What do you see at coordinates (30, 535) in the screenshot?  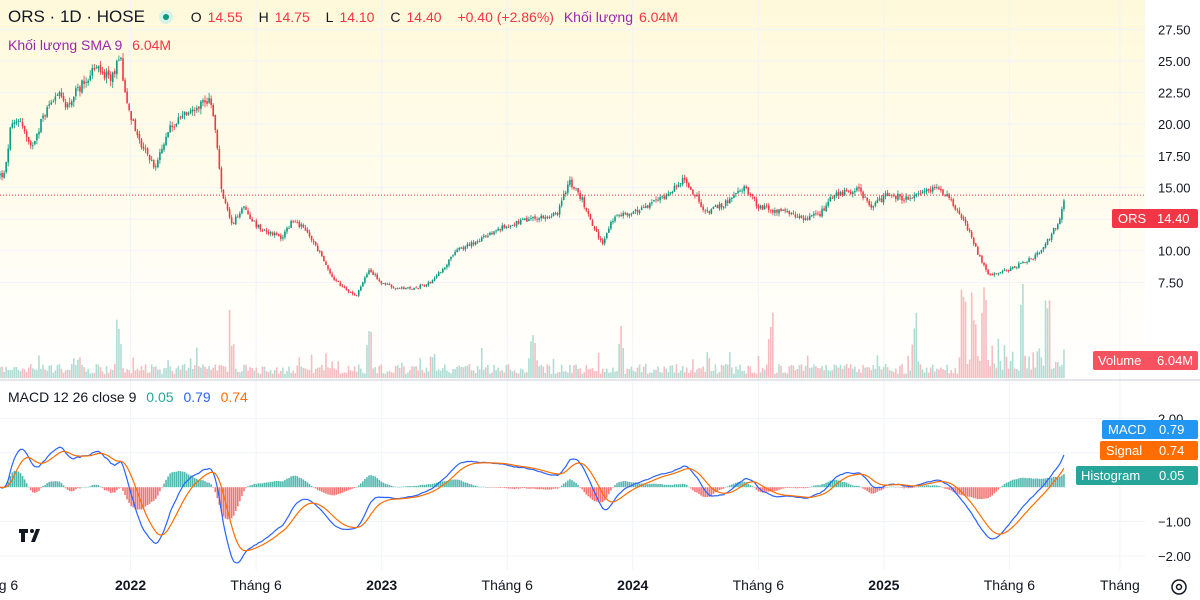 I see `tradingview-logo-icon` at bounding box center [30, 535].